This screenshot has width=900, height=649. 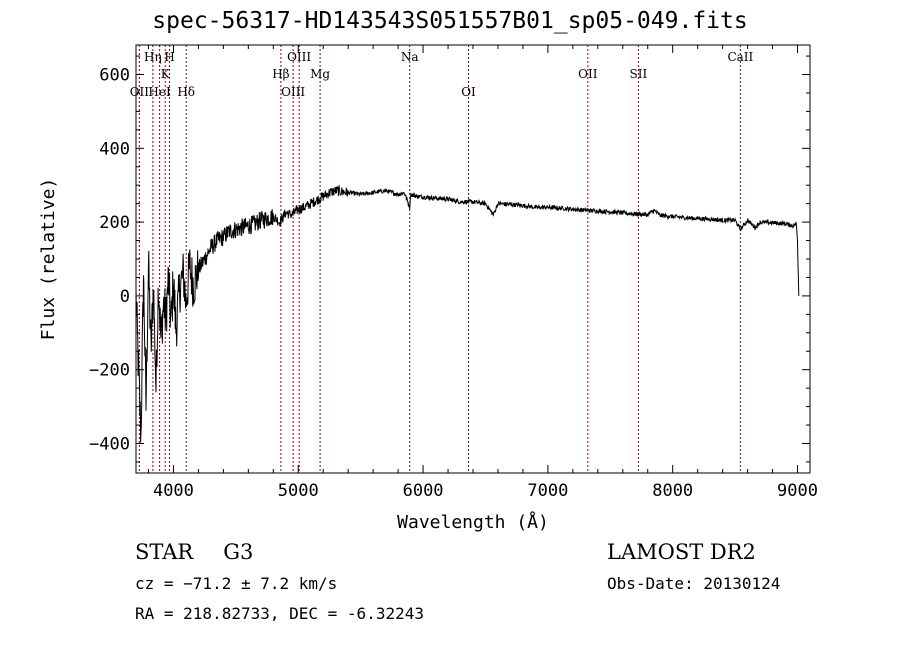 What do you see at coordinates (280, 74) in the screenshot?
I see `spectral-line-label: Hβ` at bounding box center [280, 74].